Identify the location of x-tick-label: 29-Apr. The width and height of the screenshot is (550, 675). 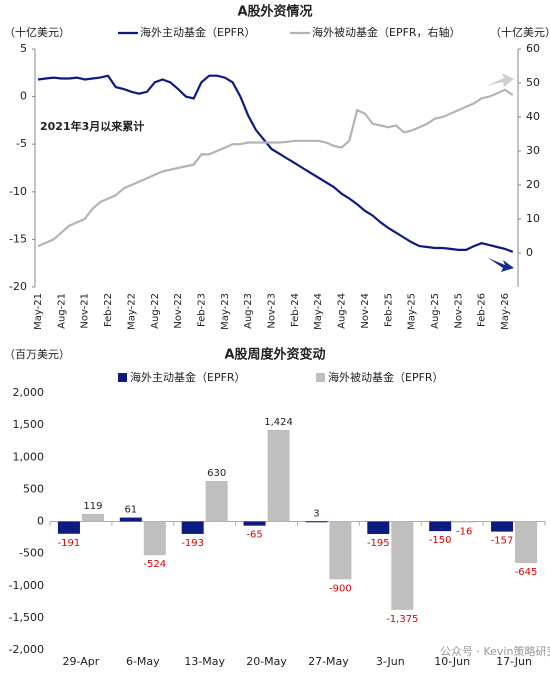
(81, 661).